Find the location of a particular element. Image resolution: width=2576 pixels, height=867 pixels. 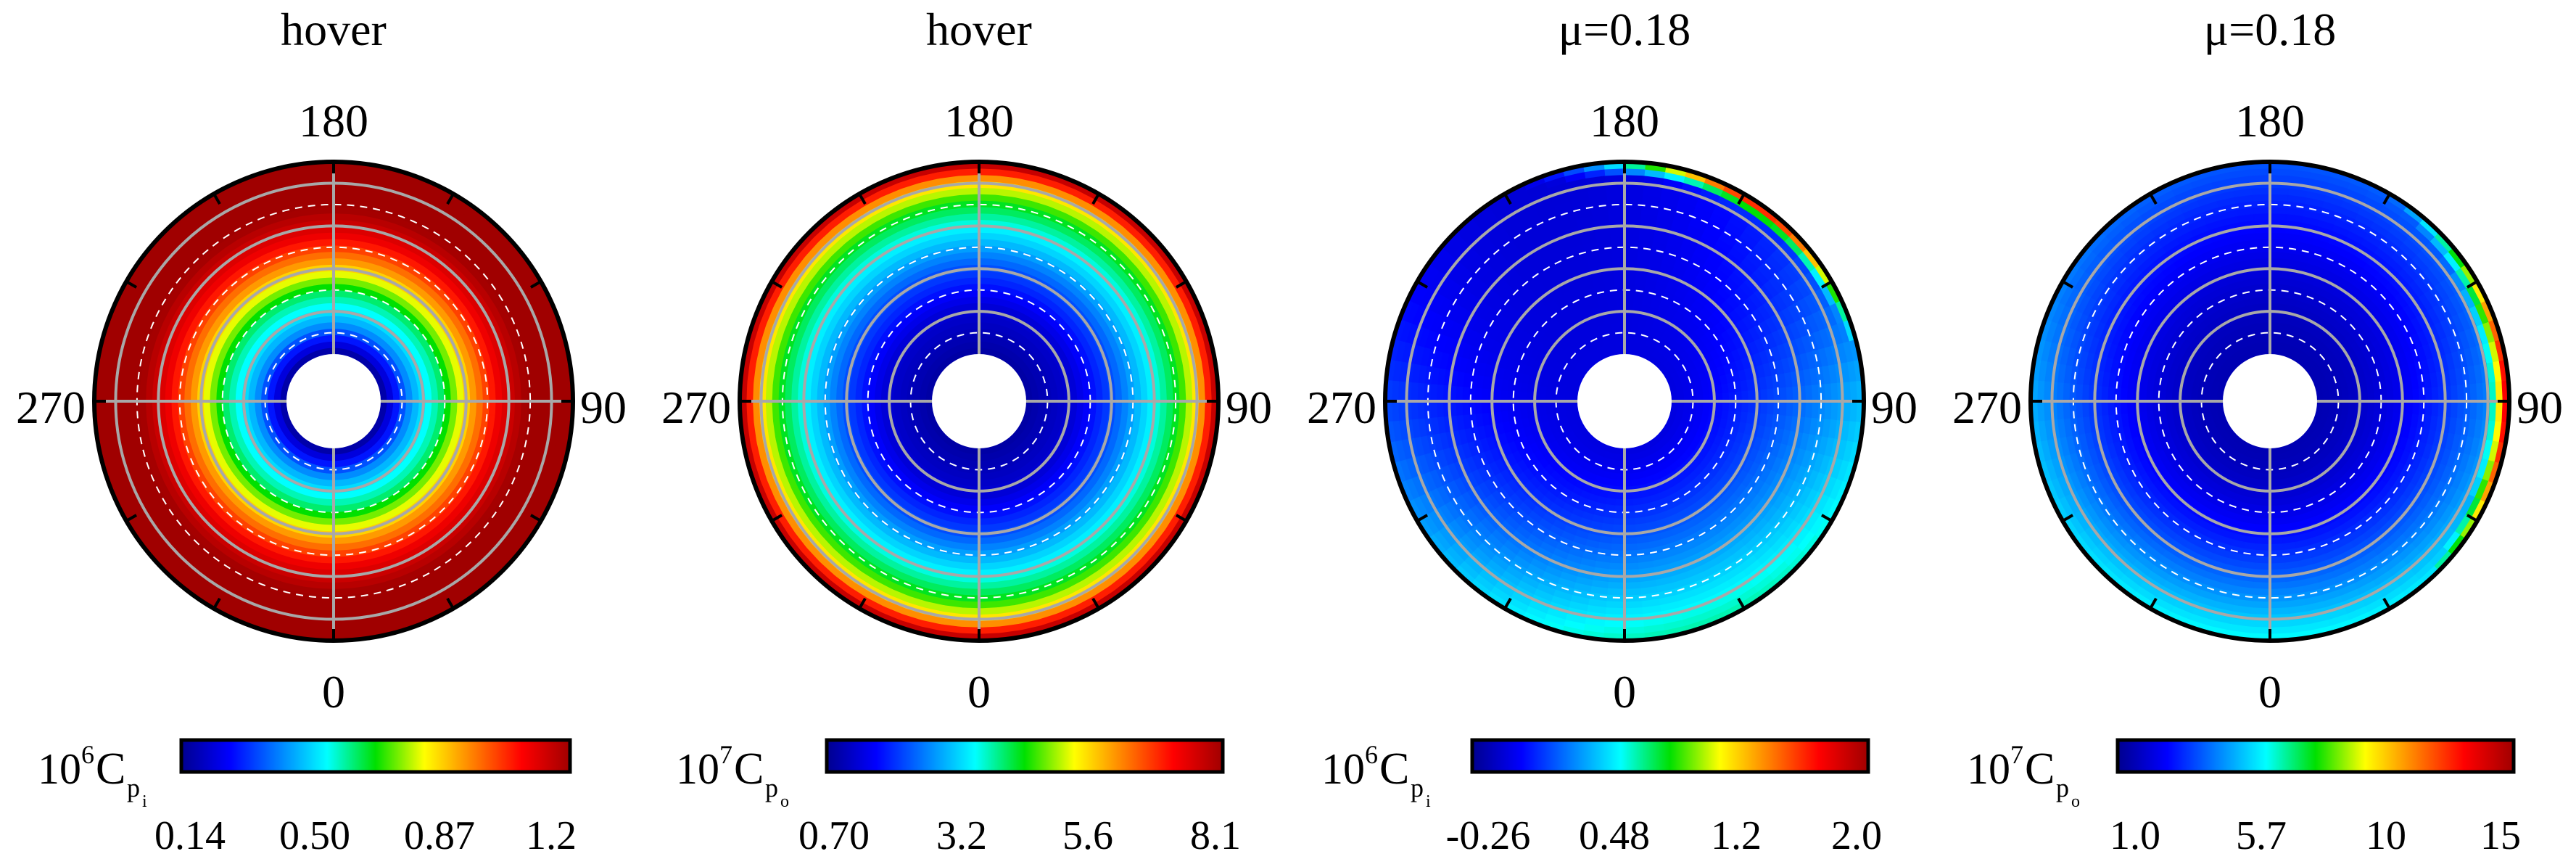

colorbar-label-exponent: 7 is located at coordinates (725, 754).